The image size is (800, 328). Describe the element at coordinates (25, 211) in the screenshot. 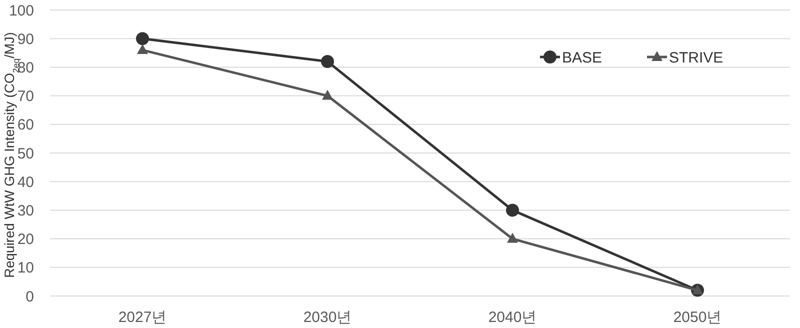

I see `y-tick-label: 30` at that location.